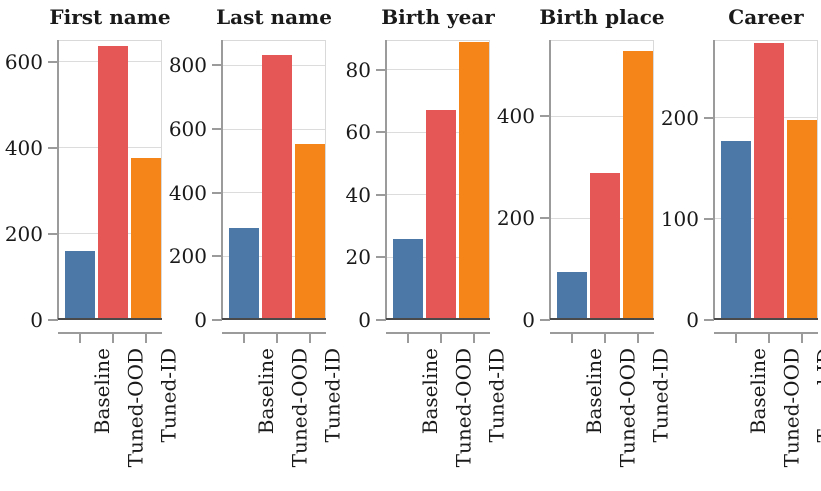 The width and height of the screenshot is (821, 491). I want to click on panel-title: Birth place, so click(602, 17).